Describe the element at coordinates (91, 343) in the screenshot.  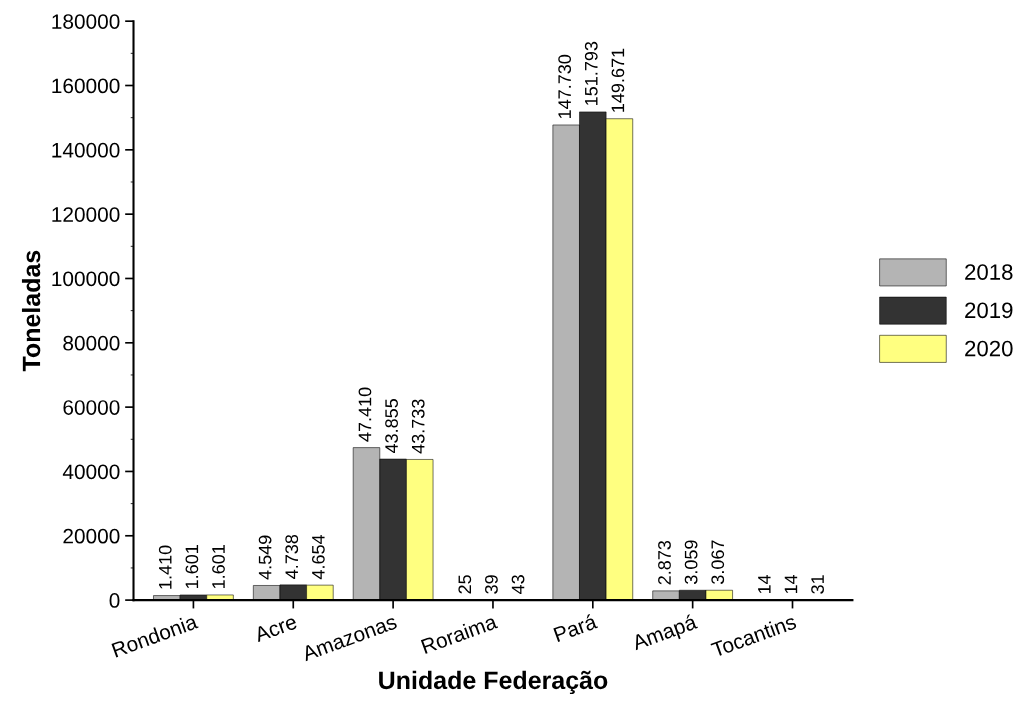
I see `y-tick-label: 80000` at that location.